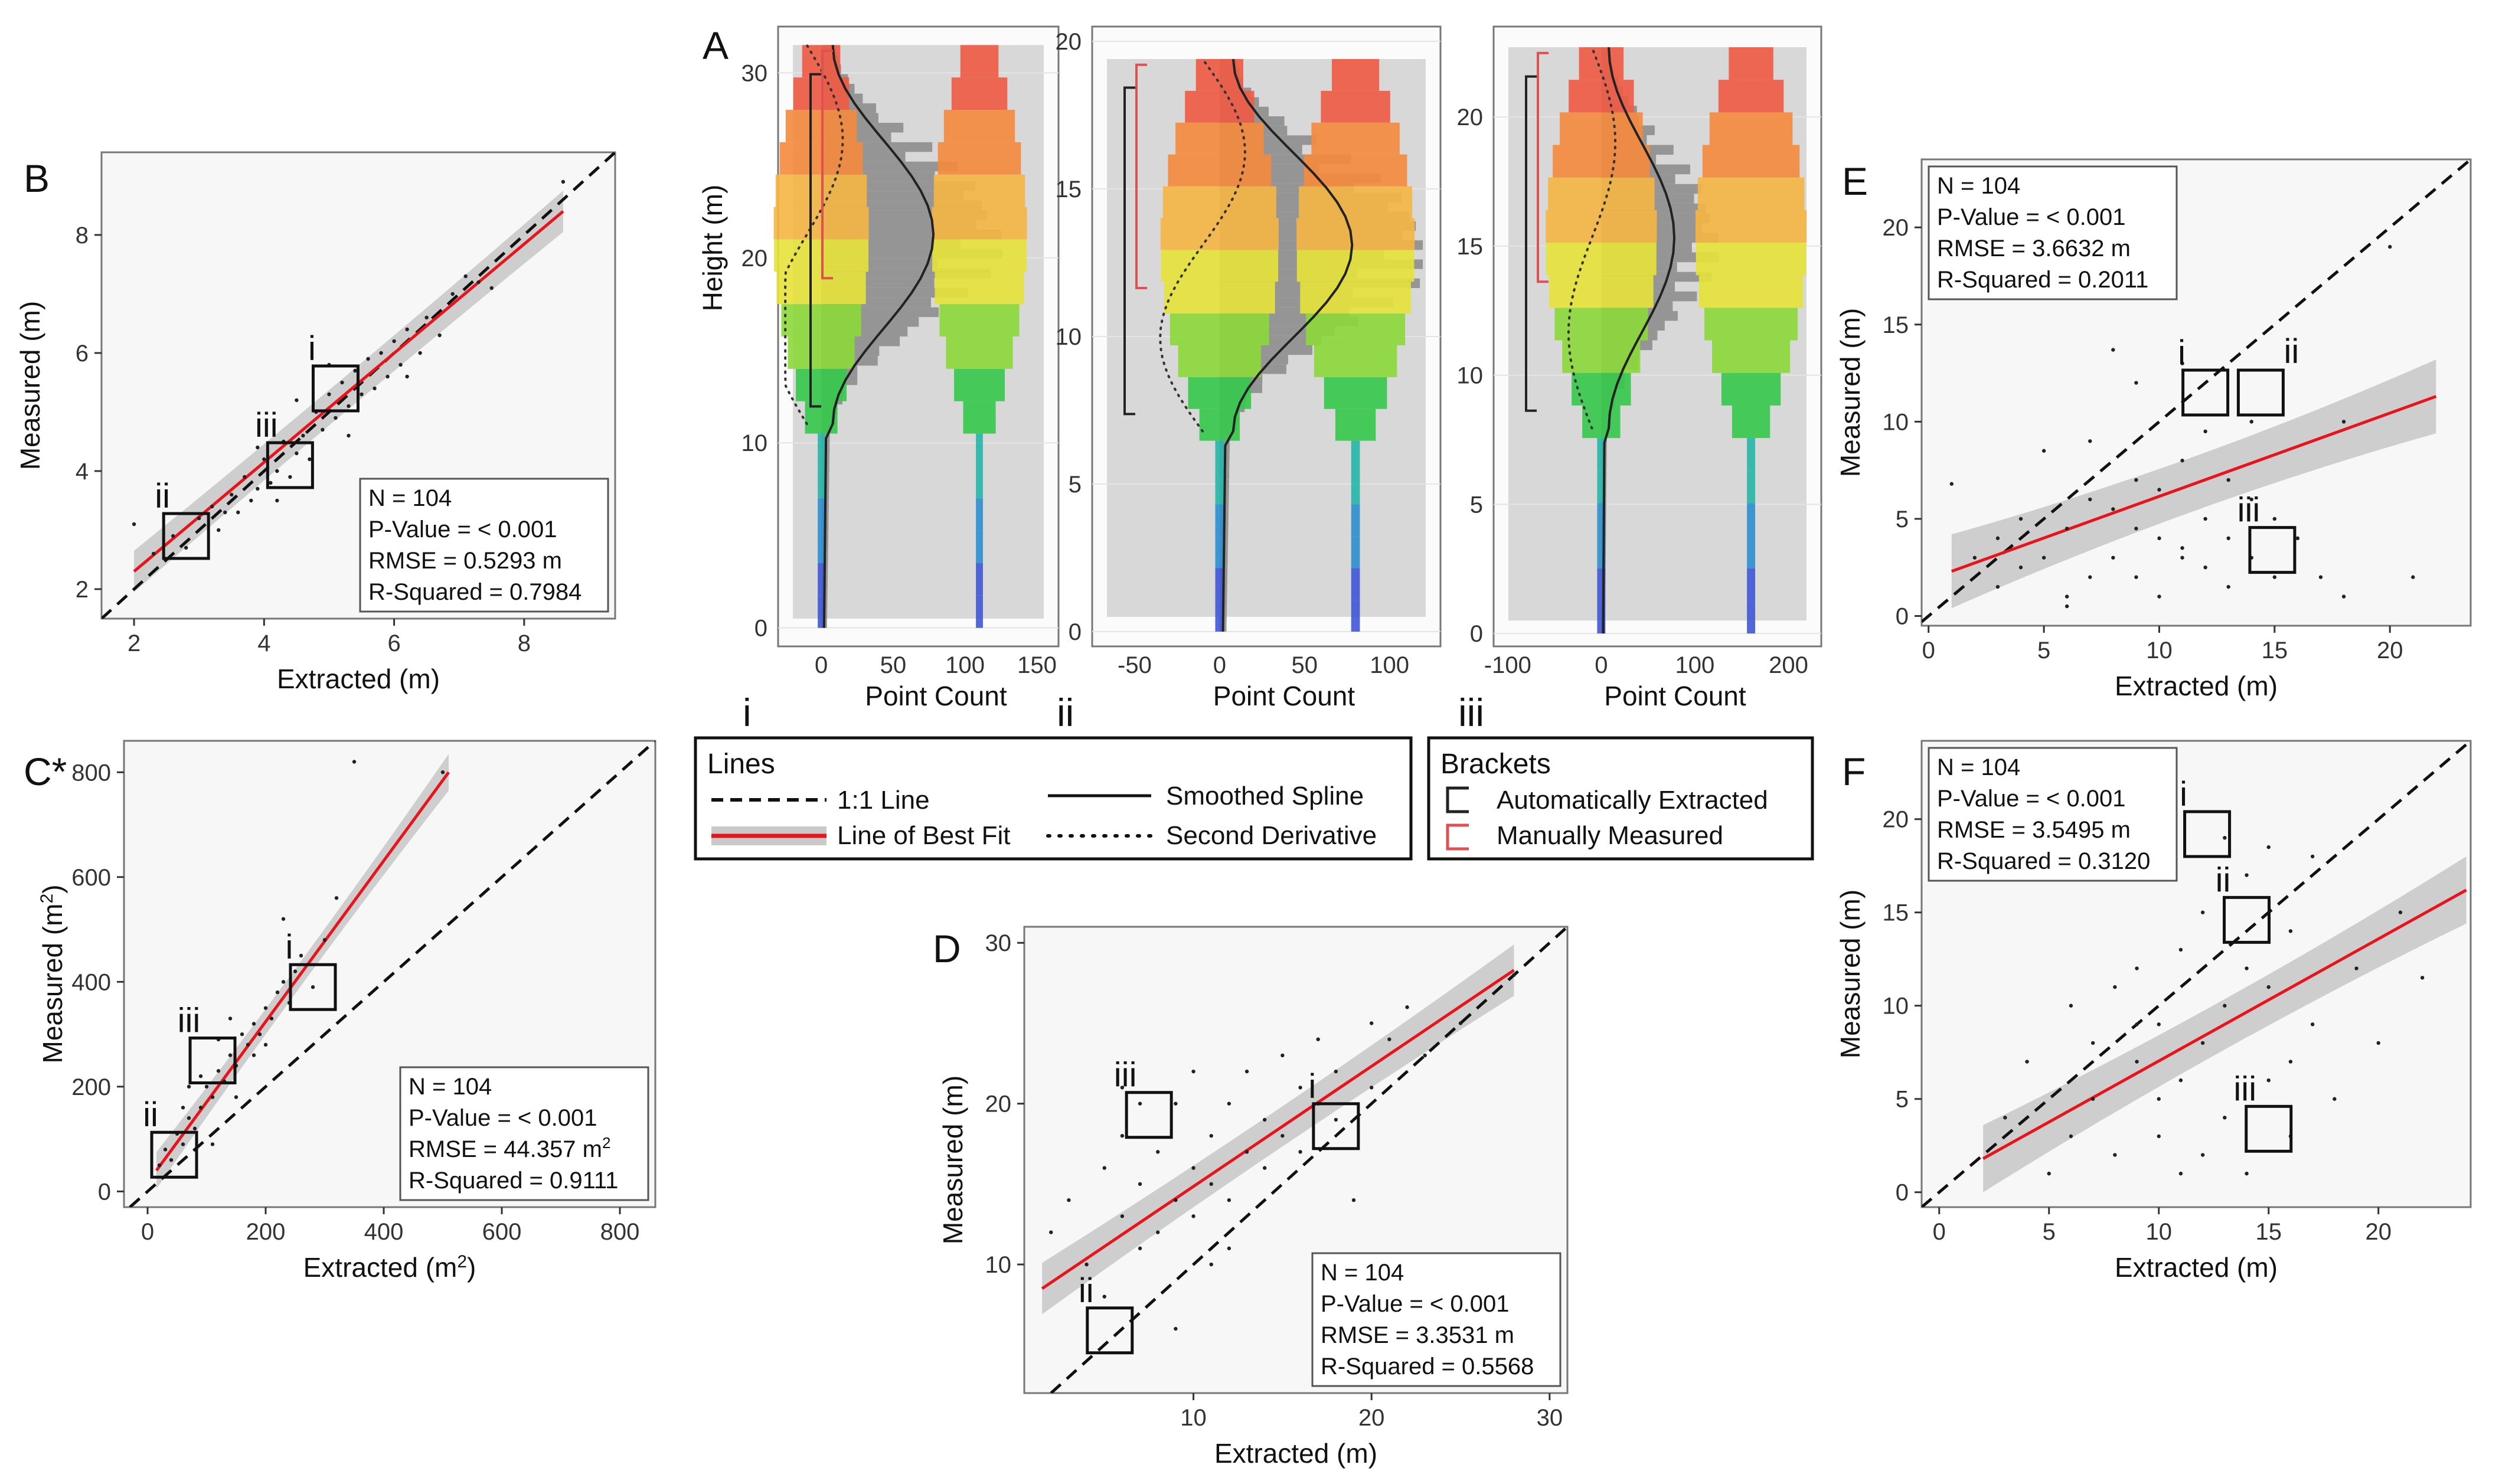 The height and width of the screenshot is (1484, 2499). Describe the element at coordinates (1854, 772) in the screenshot. I see `panel-label: F` at that location.